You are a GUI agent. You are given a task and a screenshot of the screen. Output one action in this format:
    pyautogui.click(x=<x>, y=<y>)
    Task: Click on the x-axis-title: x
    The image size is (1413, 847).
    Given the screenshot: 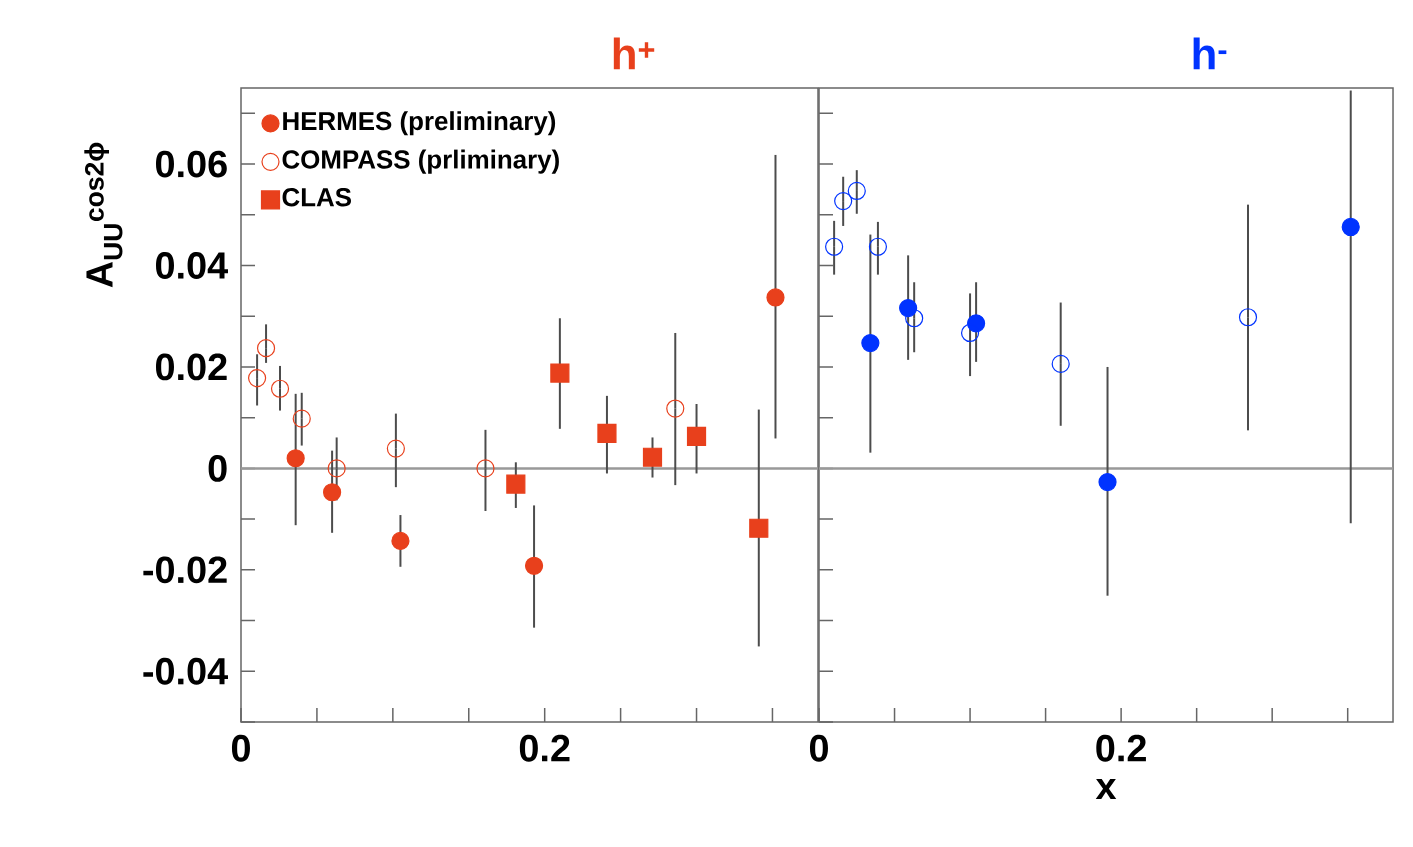 What is the action you would take?
    pyautogui.click(x=1106, y=789)
    